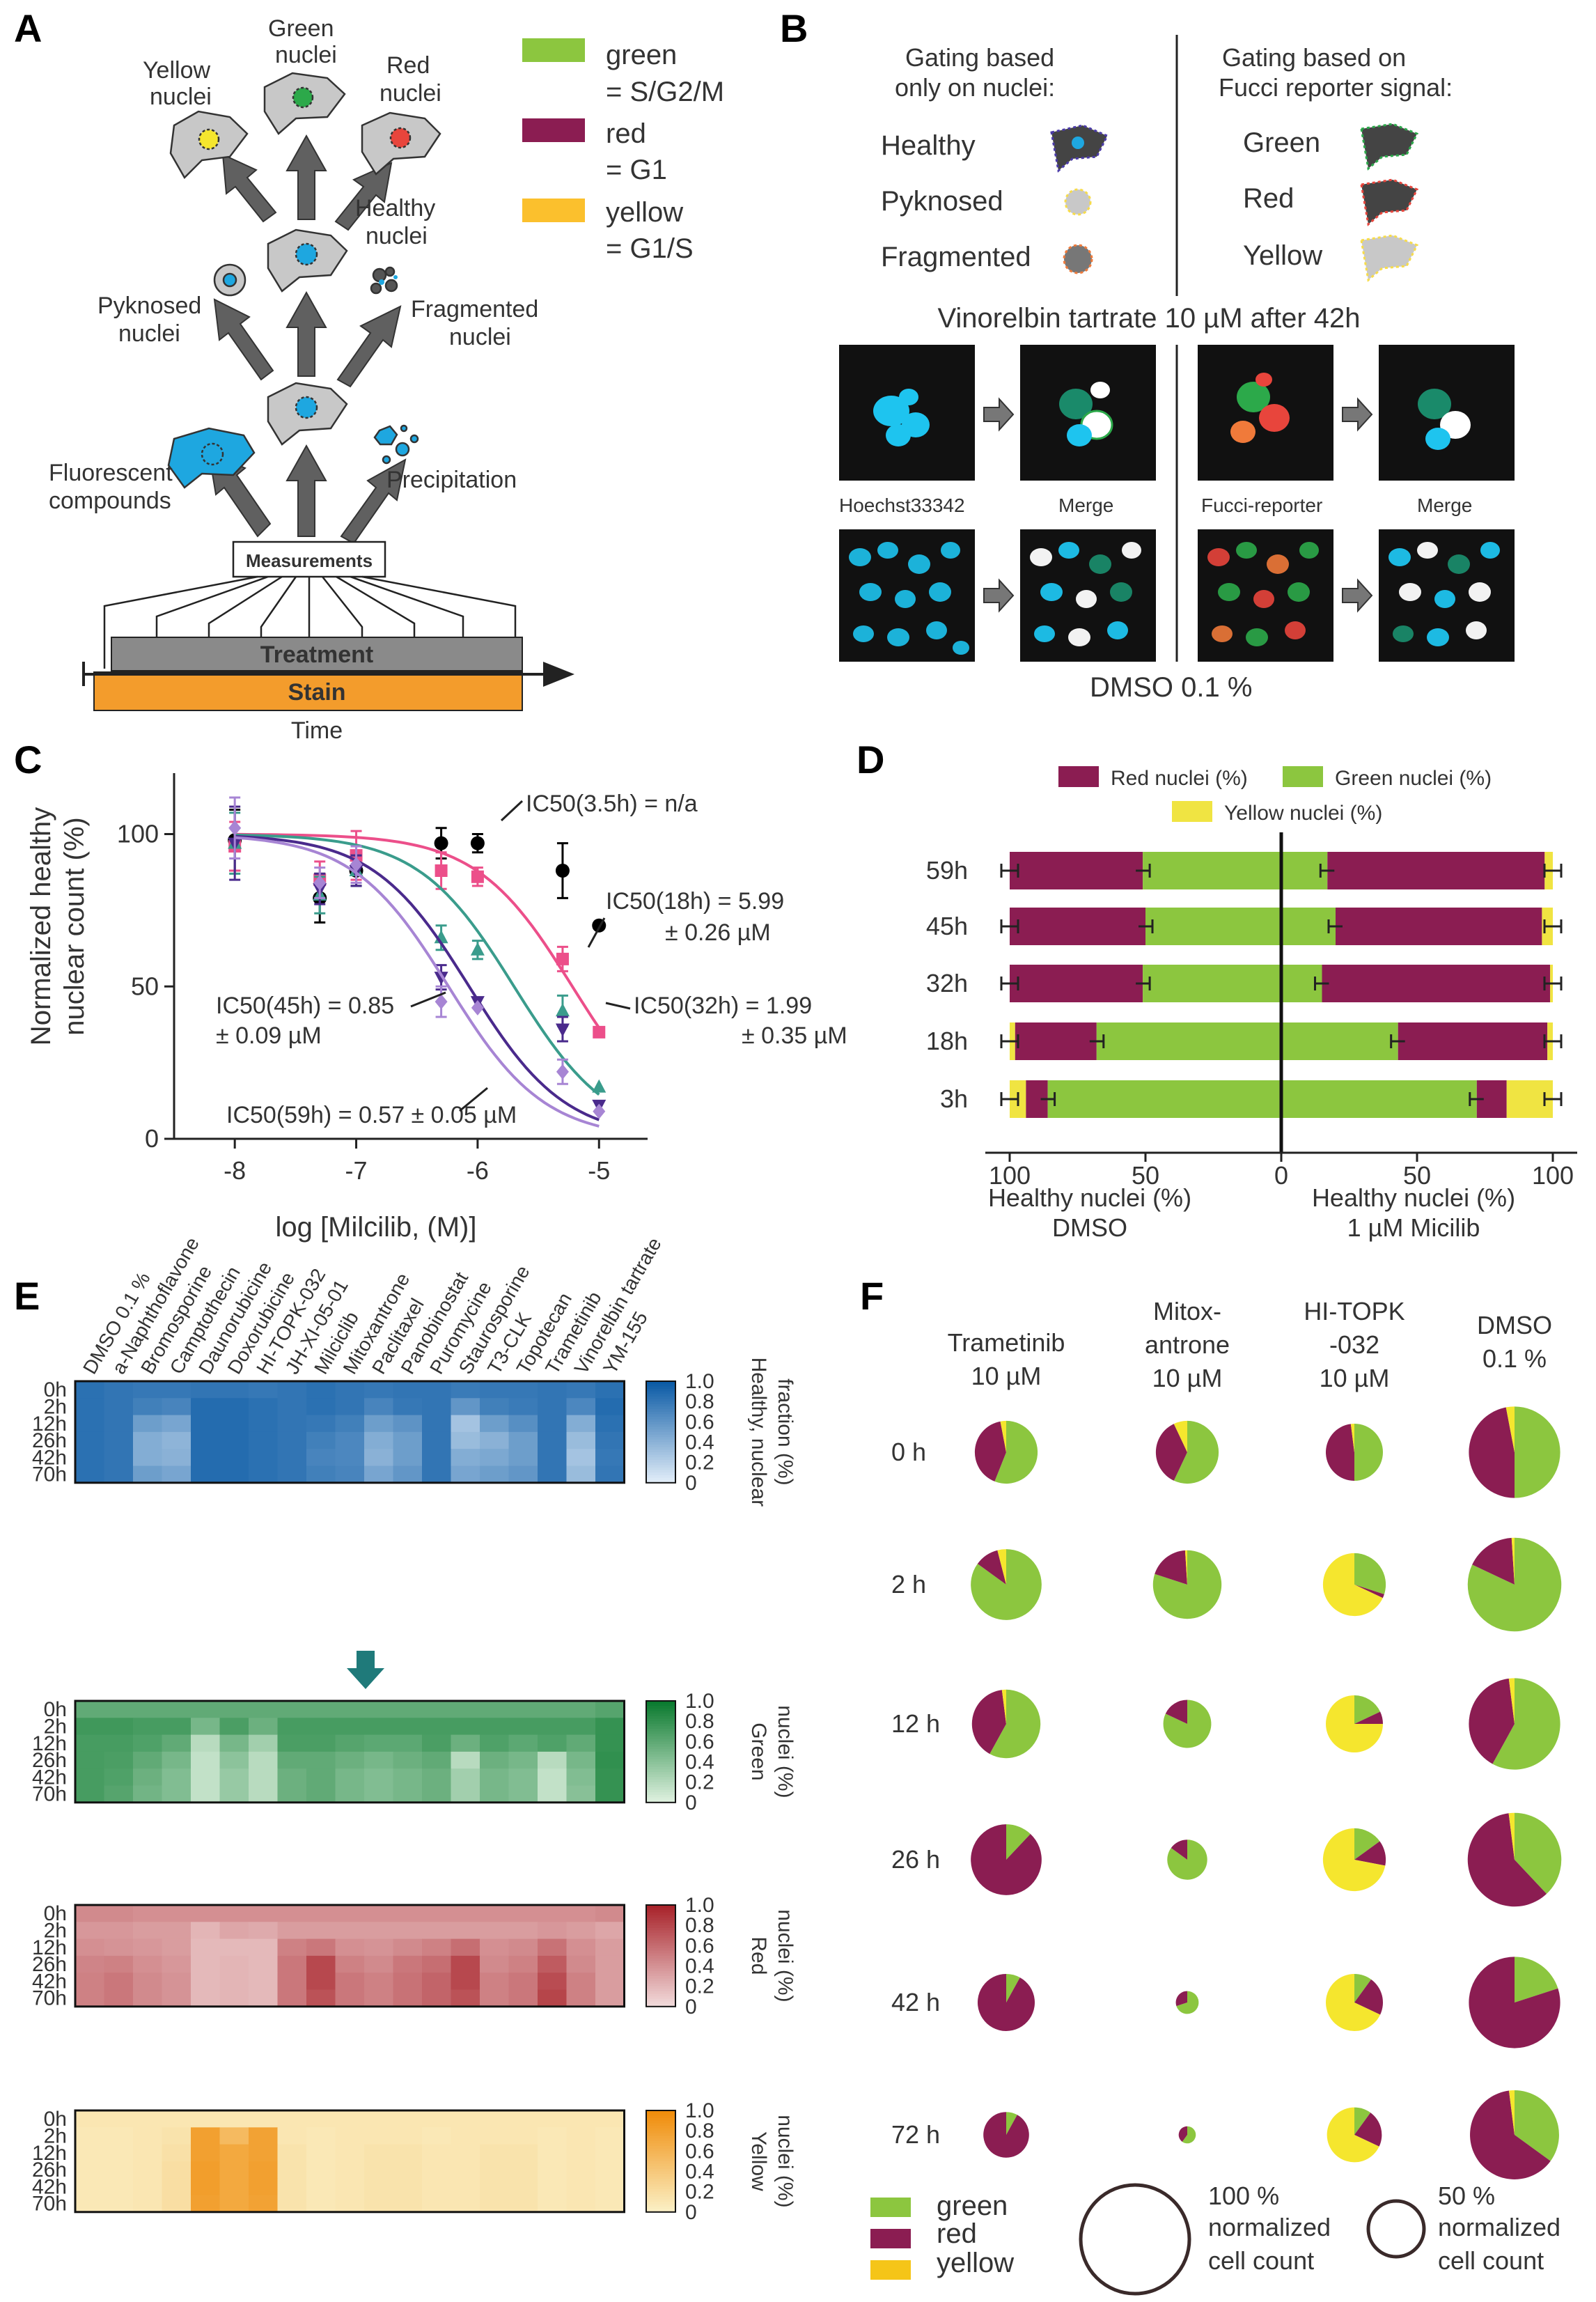 The width and height of the screenshot is (1596, 2302). What do you see at coordinates (452, 480) in the screenshot?
I see `label-precipitation: Precipitation` at bounding box center [452, 480].